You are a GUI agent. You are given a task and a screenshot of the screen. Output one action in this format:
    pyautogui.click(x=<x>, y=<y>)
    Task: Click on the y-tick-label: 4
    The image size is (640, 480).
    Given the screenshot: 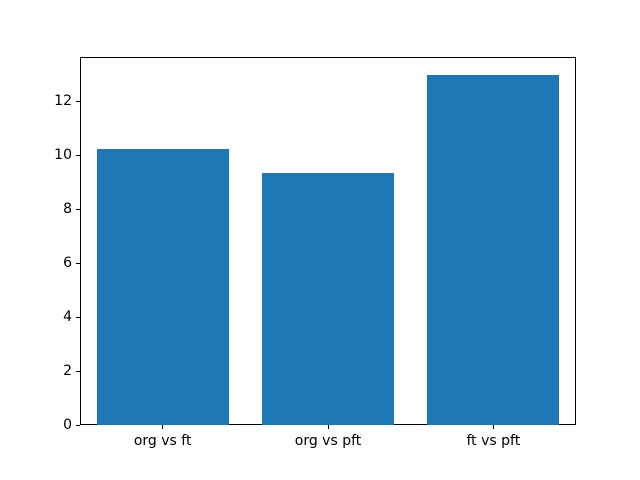 What is the action you would take?
    pyautogui.click(x=67, y=317)
    